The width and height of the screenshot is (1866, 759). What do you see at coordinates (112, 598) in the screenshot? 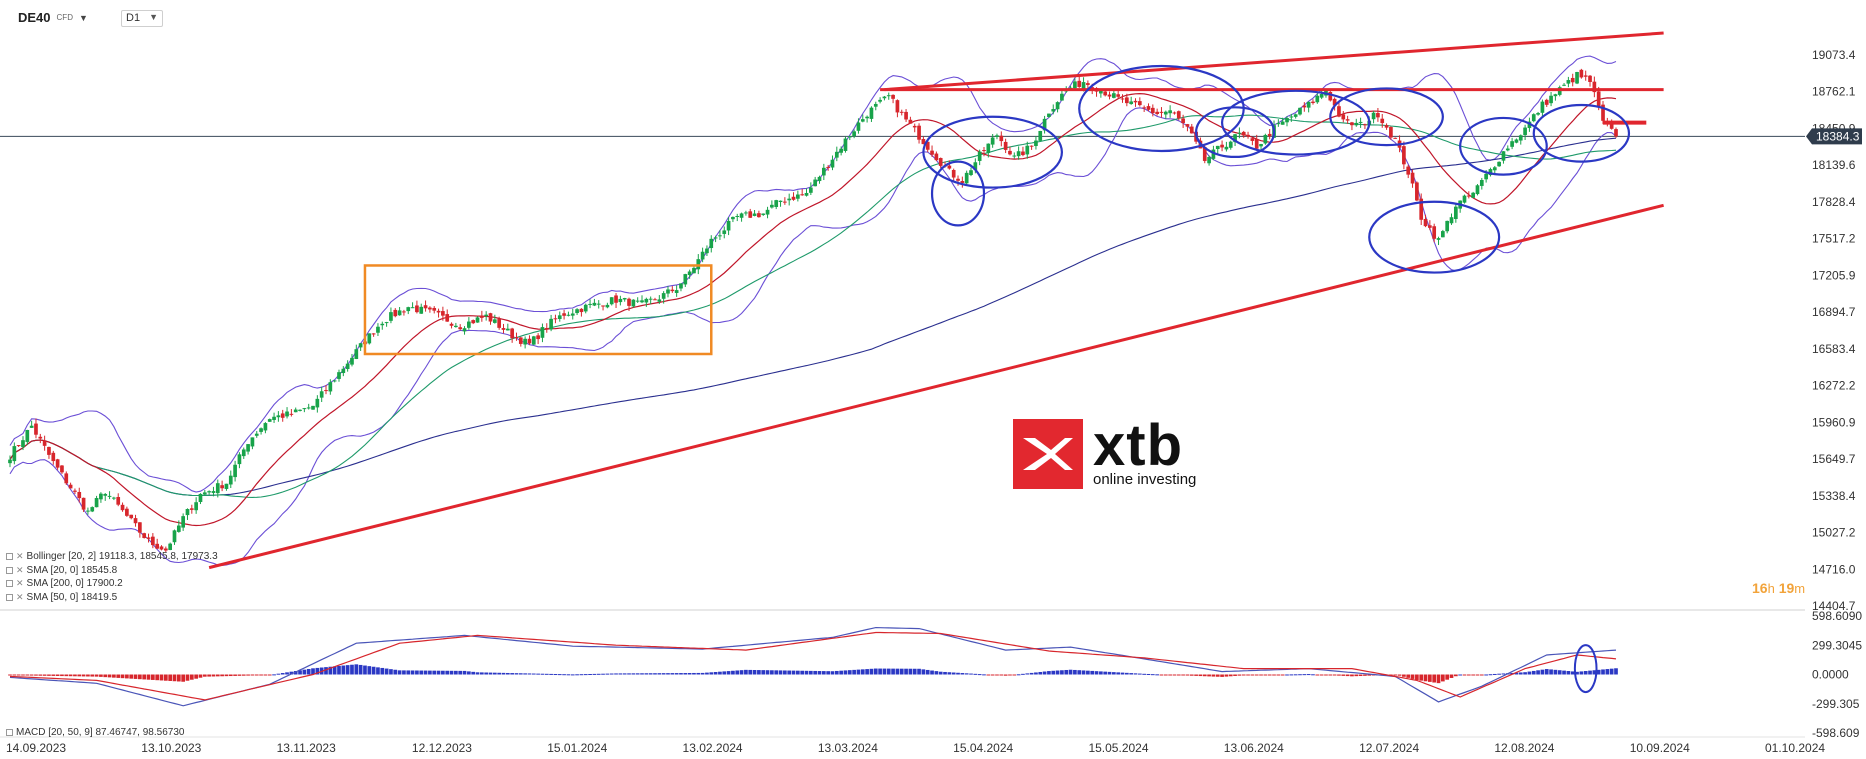
I see `legend-item-sma50: ✕ SMA [50, 0] 18419.5` at bounding box center [112, 598].